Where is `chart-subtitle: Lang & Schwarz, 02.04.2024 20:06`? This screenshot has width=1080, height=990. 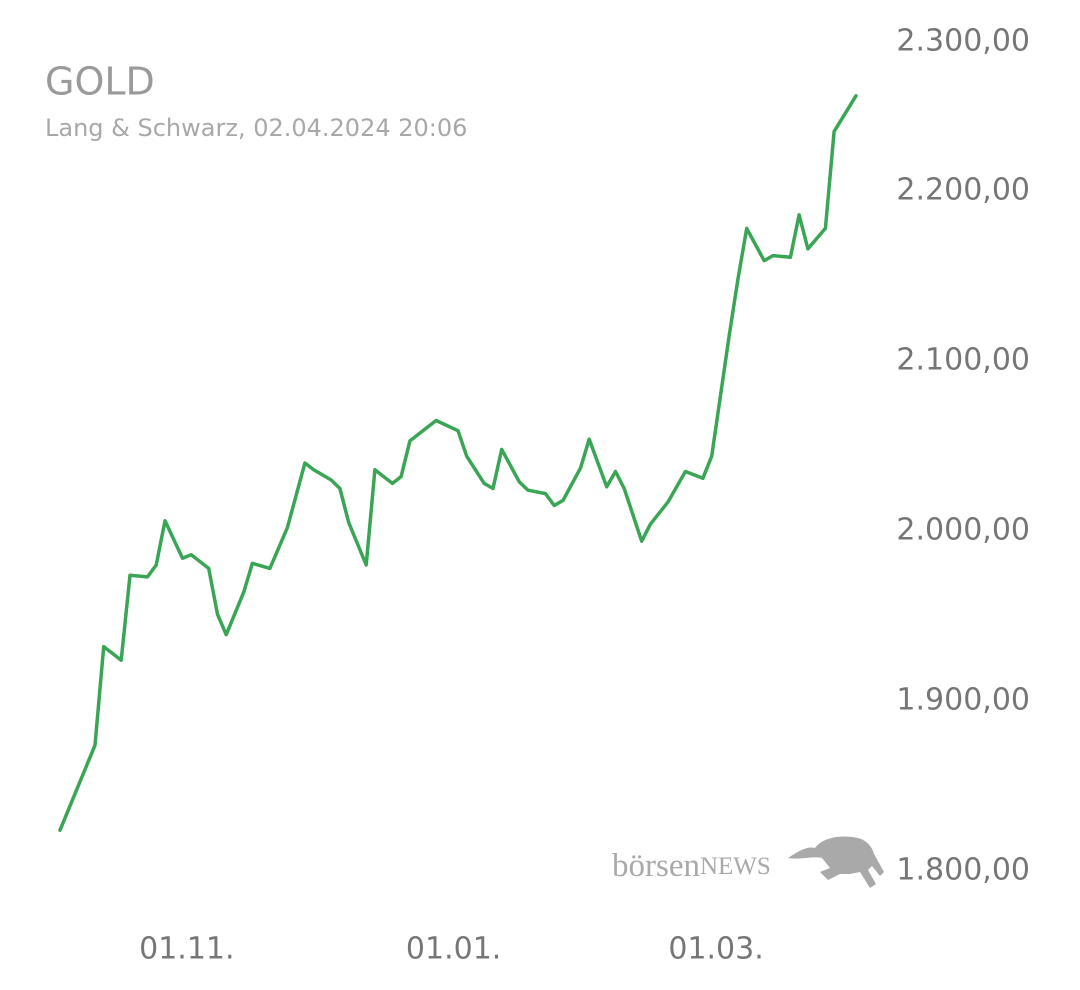
chart-subtitle: Lang & Schwarz, 02.04.2024 20:06 is located at coordinates (256, 128).